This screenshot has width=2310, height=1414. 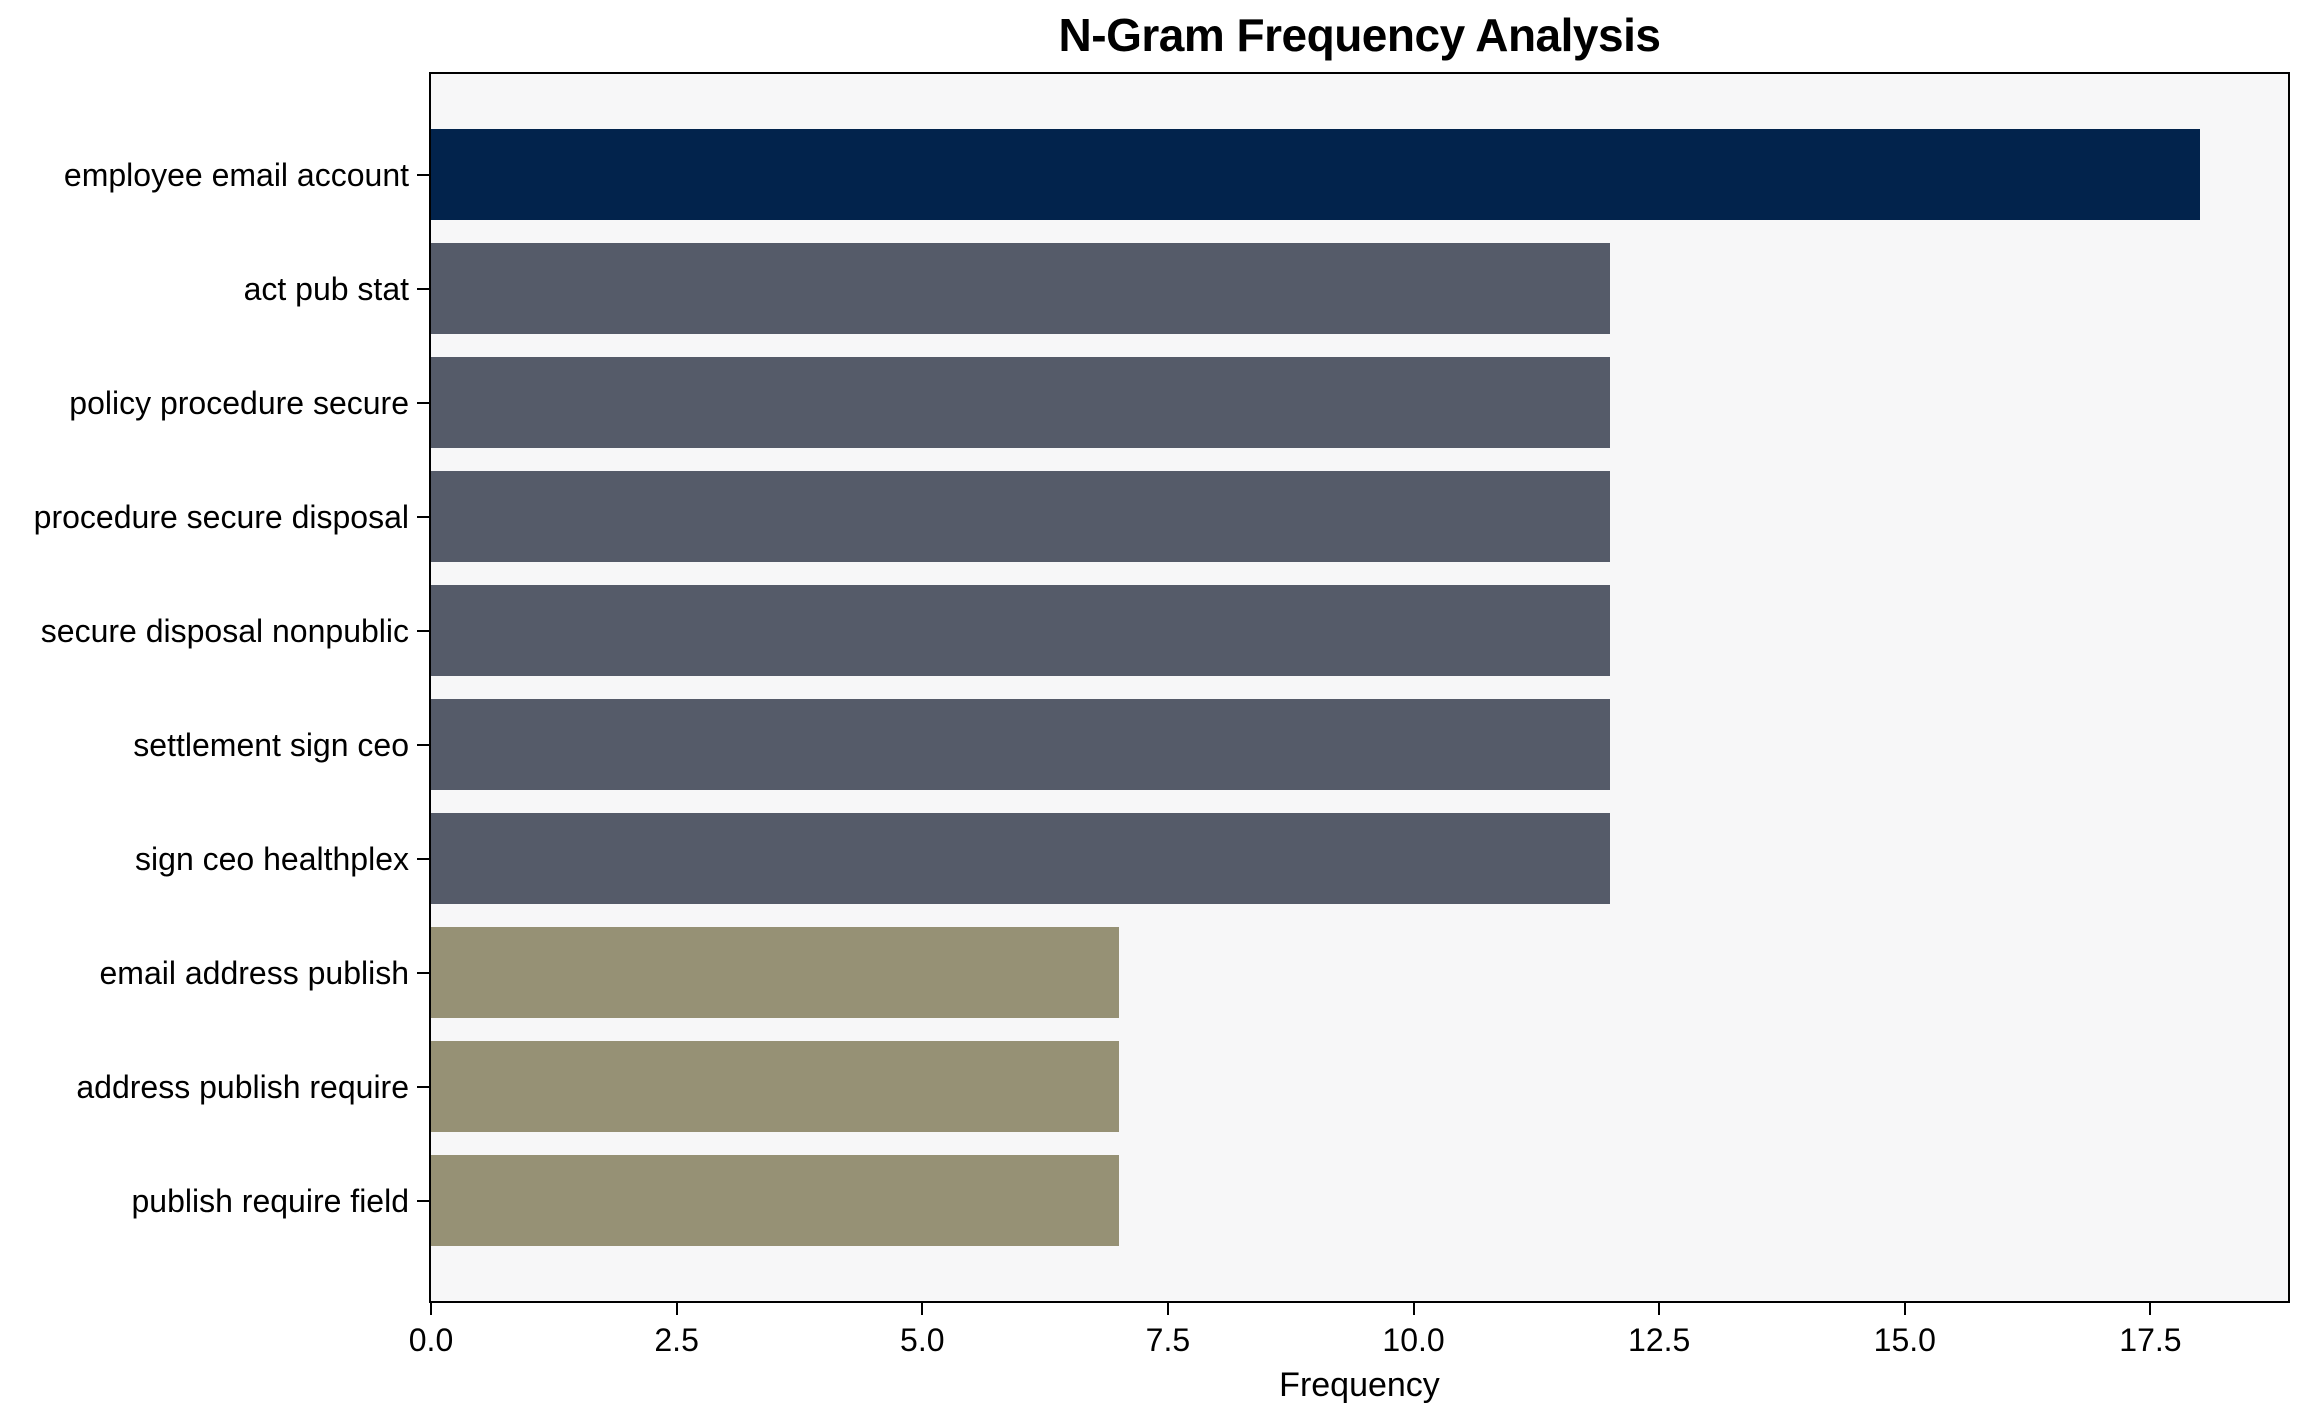 I want to click on y-tick-label: address publish require, so click(x=242, y=1086).